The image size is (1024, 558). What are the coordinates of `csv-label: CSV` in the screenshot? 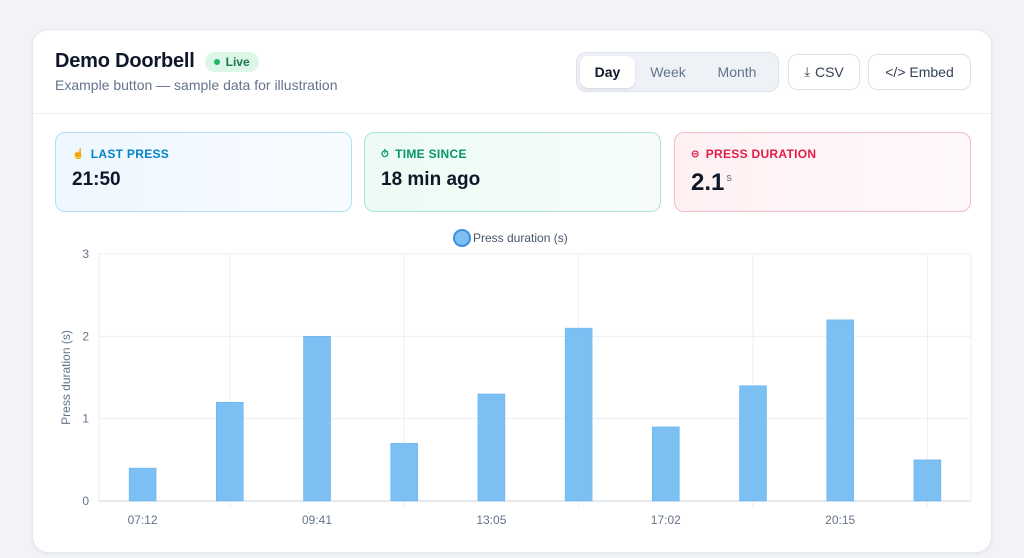 It's located at (829, 72).